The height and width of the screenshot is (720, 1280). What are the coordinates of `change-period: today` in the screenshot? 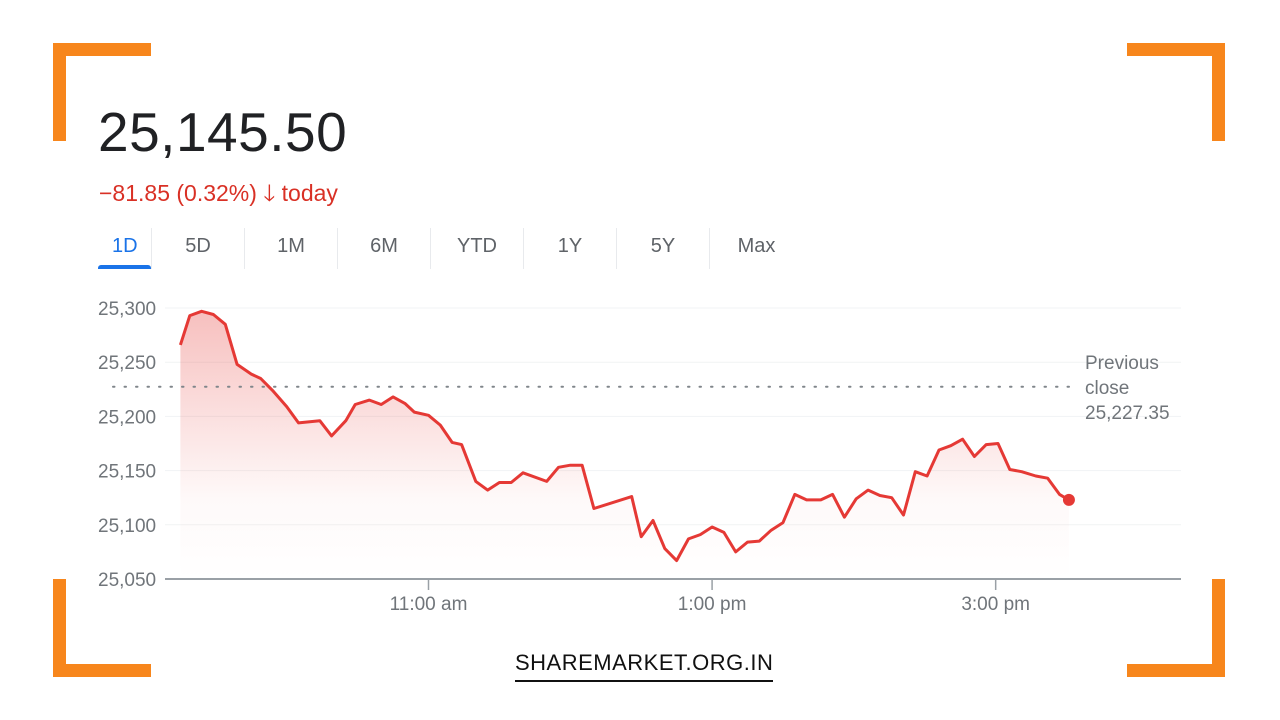 It's located at (309, 193).